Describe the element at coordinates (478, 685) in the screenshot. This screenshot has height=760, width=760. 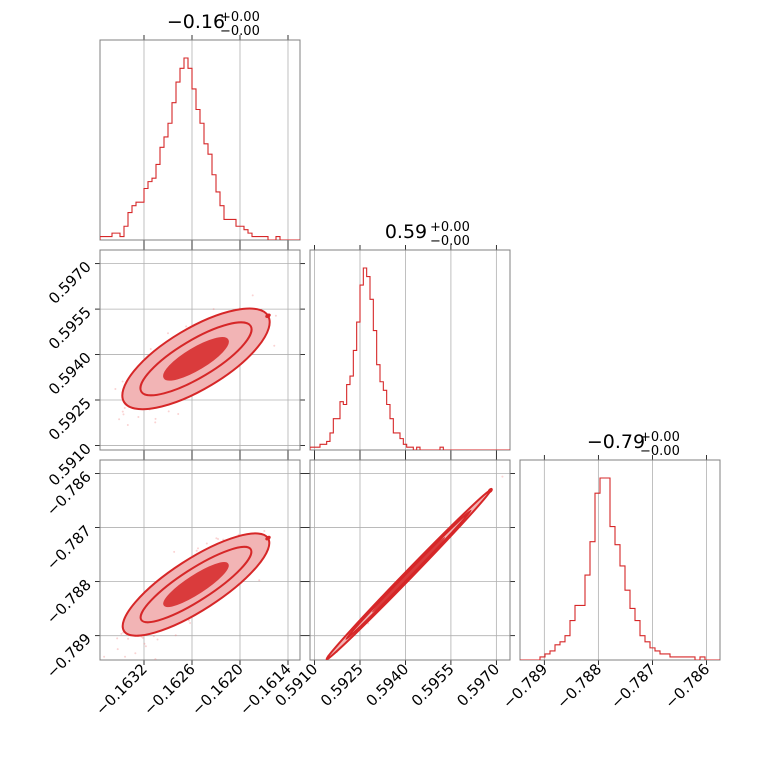
I see `x-tick-label: 0.5970` at that location.